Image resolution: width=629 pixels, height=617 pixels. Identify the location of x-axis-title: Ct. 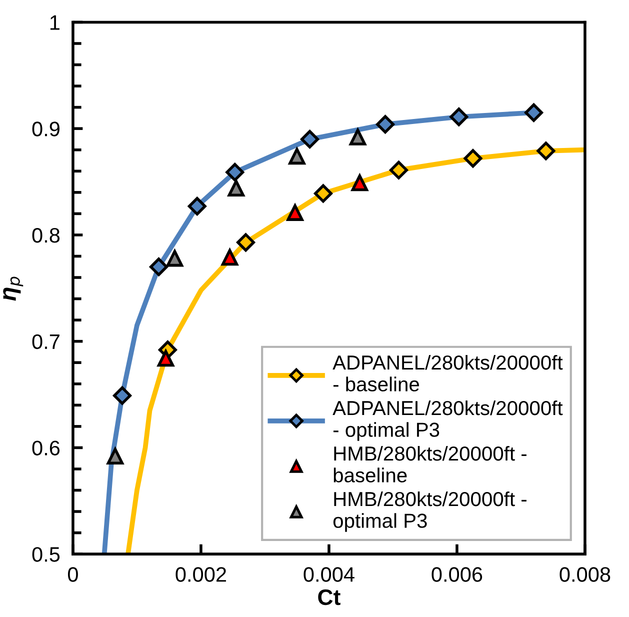
(329, 597).